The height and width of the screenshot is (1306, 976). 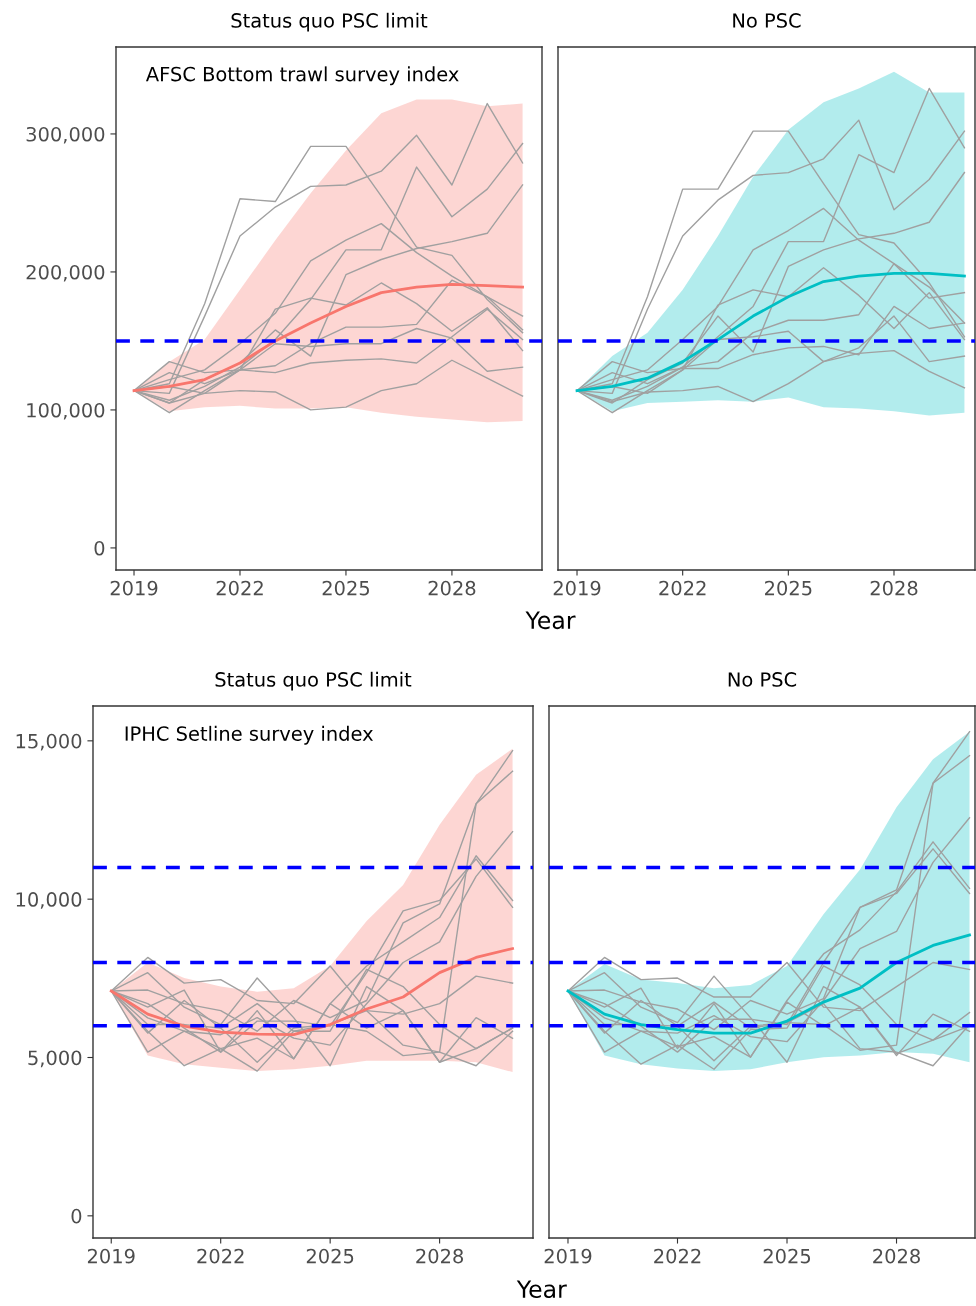 I want to click on y-tick-label: 5,000, so click(x=55, y=1059).